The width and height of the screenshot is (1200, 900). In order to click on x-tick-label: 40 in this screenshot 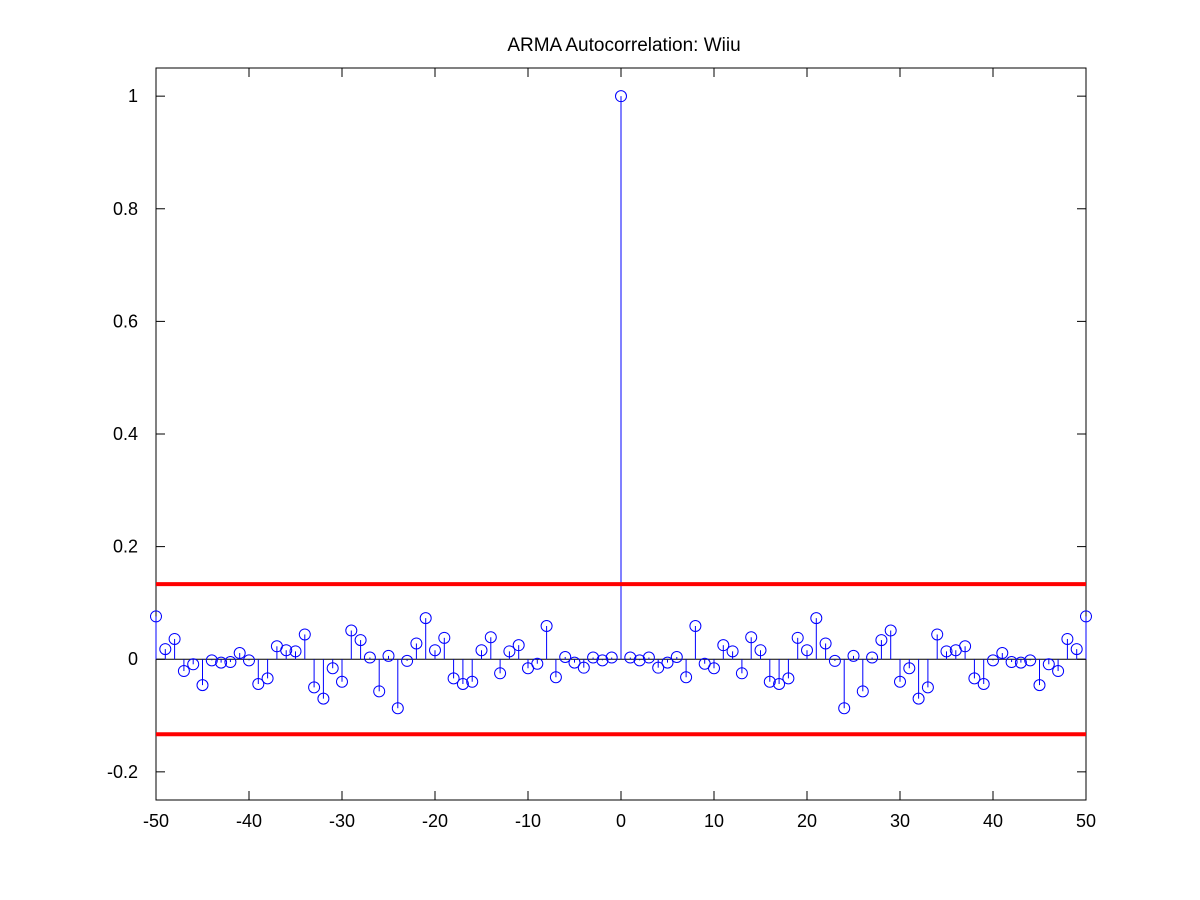, I will do `click(993, 821)`.